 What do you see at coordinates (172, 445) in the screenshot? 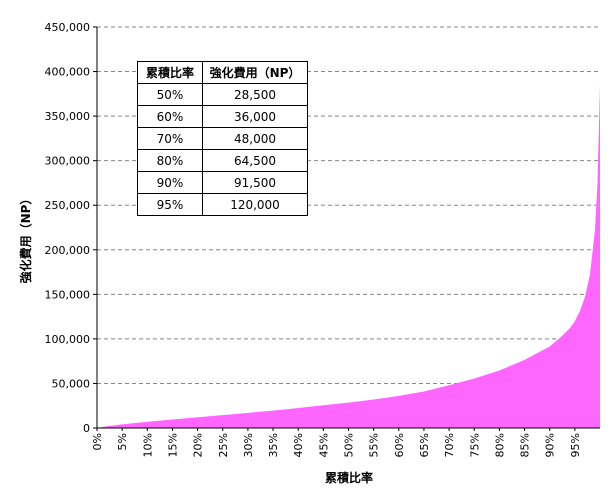
I see `x-tick-label: 15%` at bounding box center [172, 445].